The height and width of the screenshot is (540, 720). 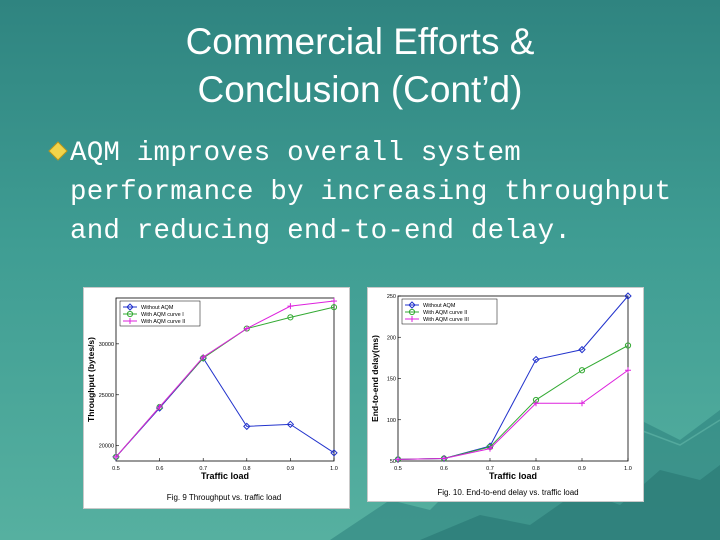 I want to click on y-tick-label: 20000, so click(x=106, y=447).